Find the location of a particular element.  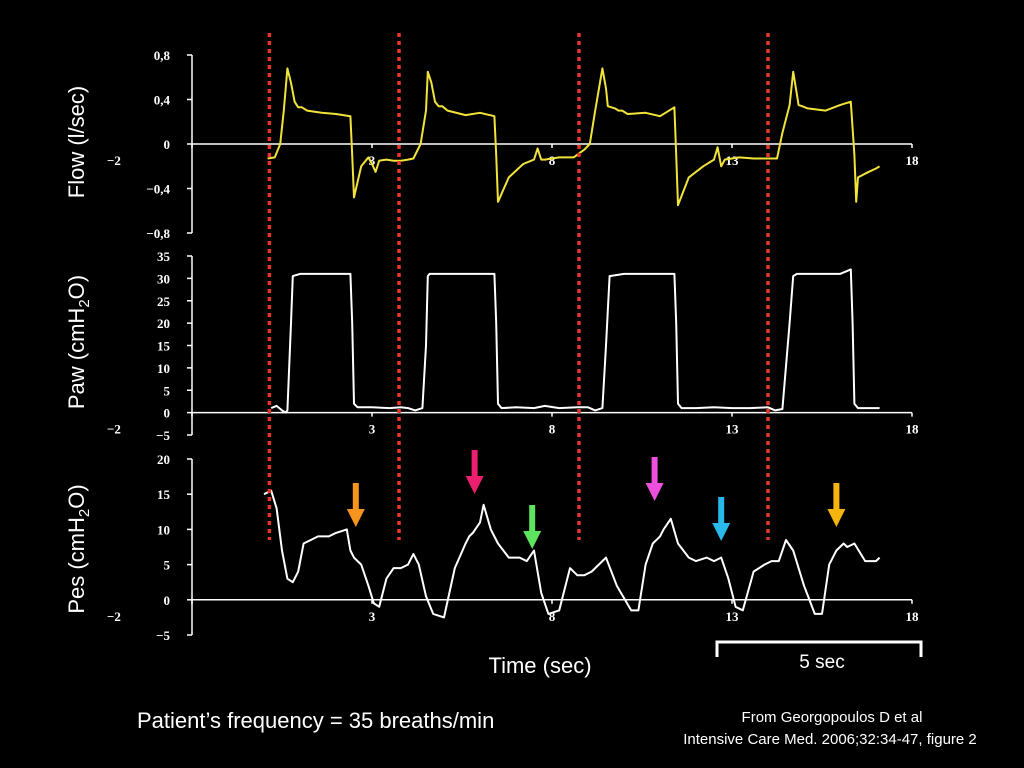

pes-x-tick-label: −2 is located at coordinates (114, 616).